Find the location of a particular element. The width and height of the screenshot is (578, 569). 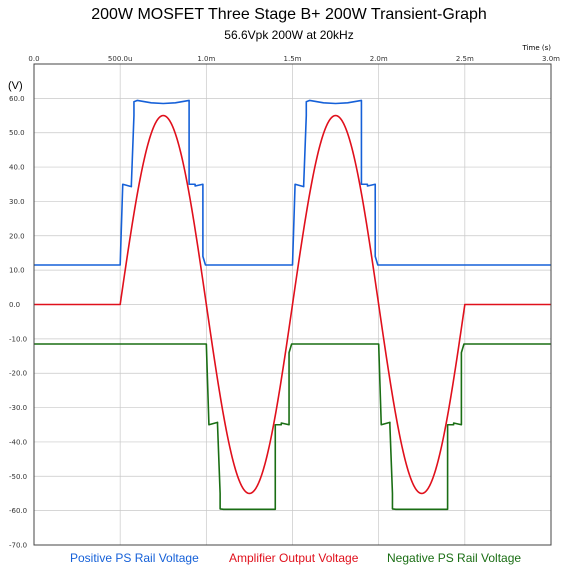

y-tick-label: 20.0 is located at coordinates (17, 236).